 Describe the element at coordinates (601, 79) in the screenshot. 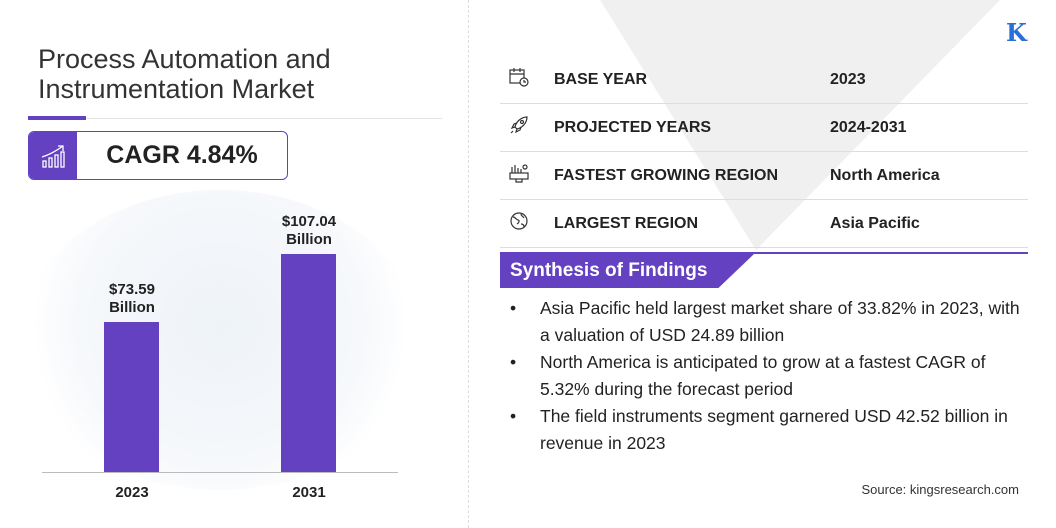

I see `fact-label: BASE YEAR` at that location.